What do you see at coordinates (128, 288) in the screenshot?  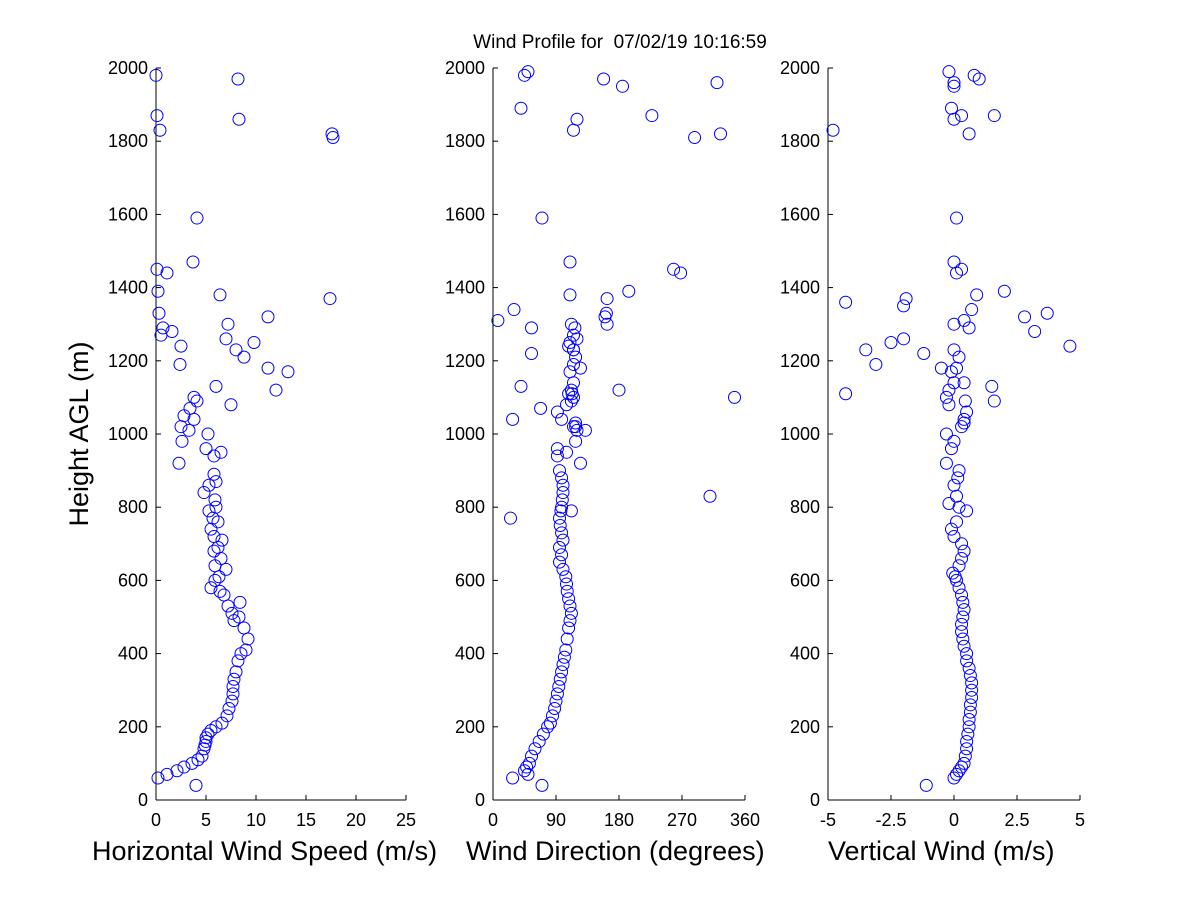 I see `y-tick-label: 1400` at bounding box center [128, 288].